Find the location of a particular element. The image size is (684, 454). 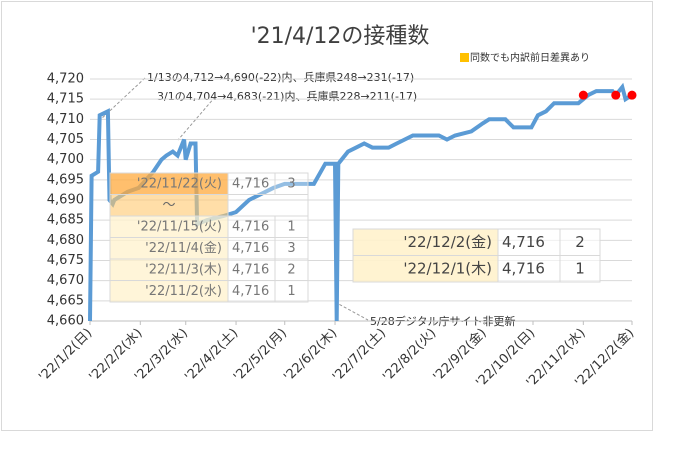

table-text: '22/11/15(火) is located at coordinates (179, 226).